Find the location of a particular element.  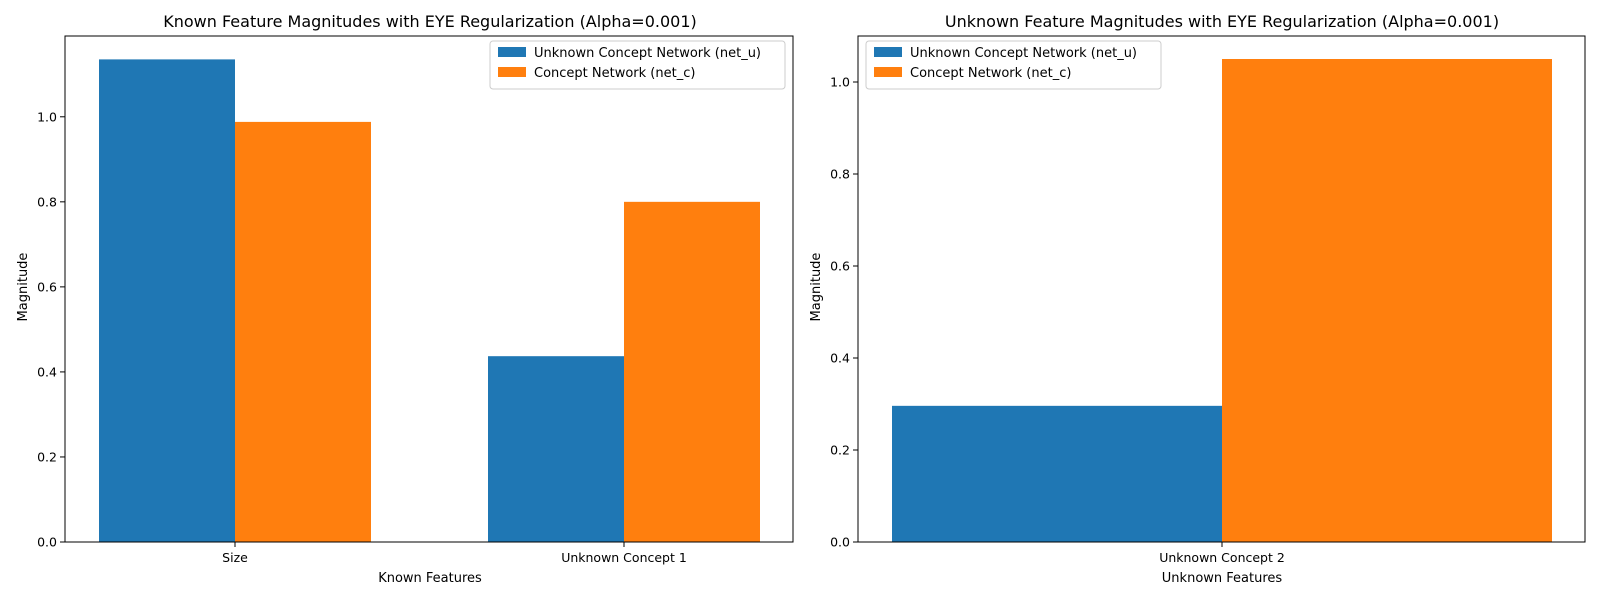

x-tick-label: Unknown Concept 1 is located at coordinates (624, 557).